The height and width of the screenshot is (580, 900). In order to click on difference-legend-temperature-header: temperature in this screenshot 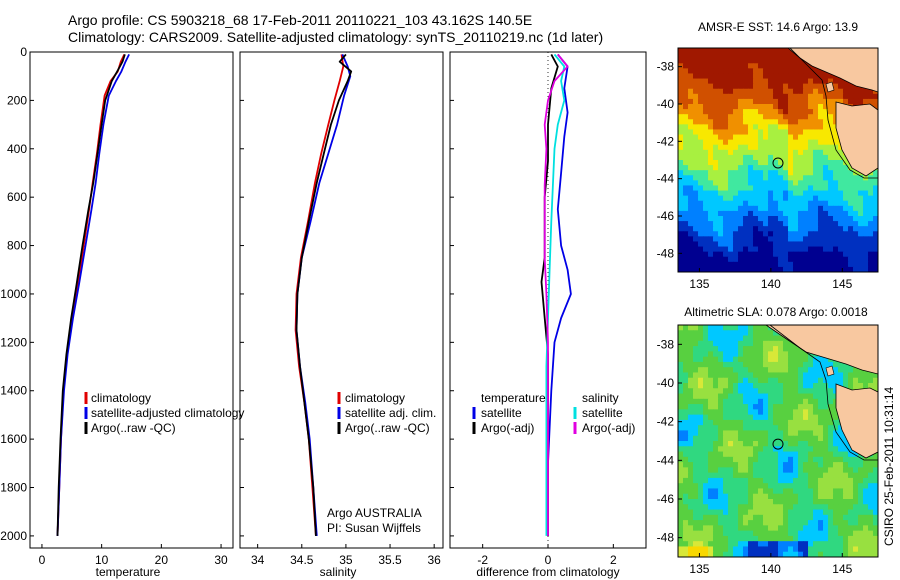, I will do `click(513, 398)`.